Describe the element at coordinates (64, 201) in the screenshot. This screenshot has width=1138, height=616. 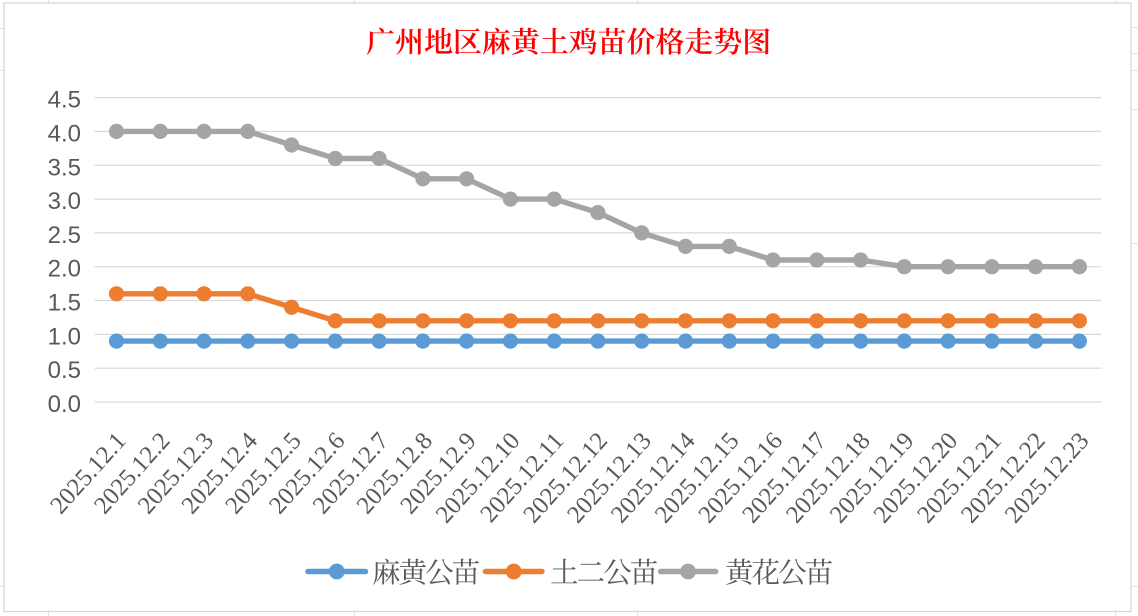
I see `svg-text: 3.0` at that location.